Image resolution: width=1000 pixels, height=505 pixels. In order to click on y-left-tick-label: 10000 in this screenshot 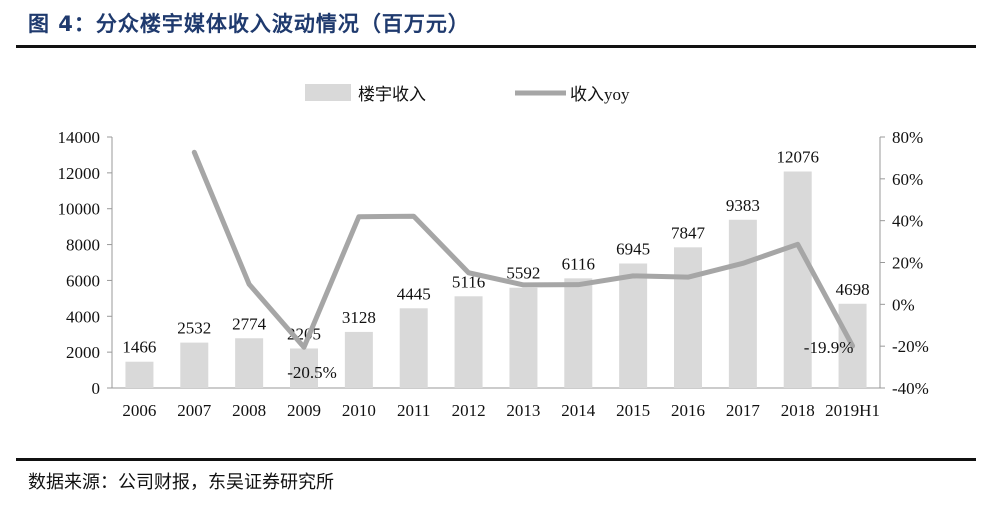, I will do `click(79, 209)`.